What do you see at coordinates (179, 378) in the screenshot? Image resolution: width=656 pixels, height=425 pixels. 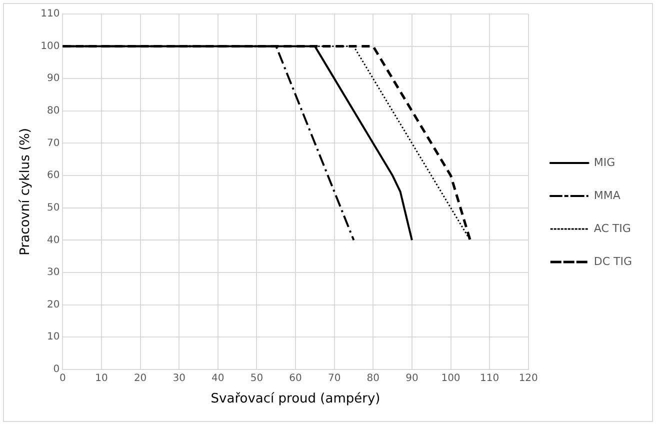 I see `x-tick-label: 30` at bounding box center [179, 378].